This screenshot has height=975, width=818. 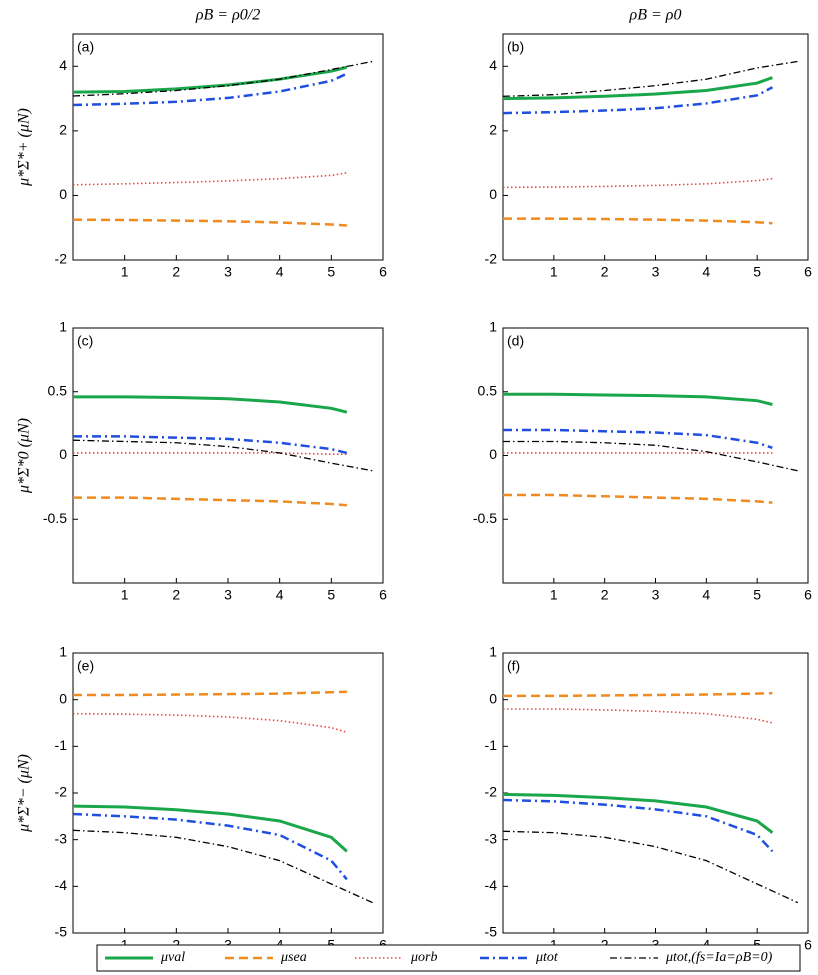 I want to click on legend-label: μsea, so click(x=293, y=957).